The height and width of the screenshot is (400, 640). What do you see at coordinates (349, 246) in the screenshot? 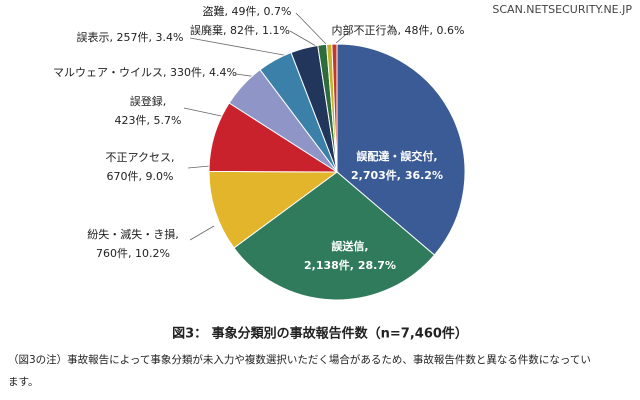
I see `slice-label: 誤送信,` at bounding box center [349, 246].